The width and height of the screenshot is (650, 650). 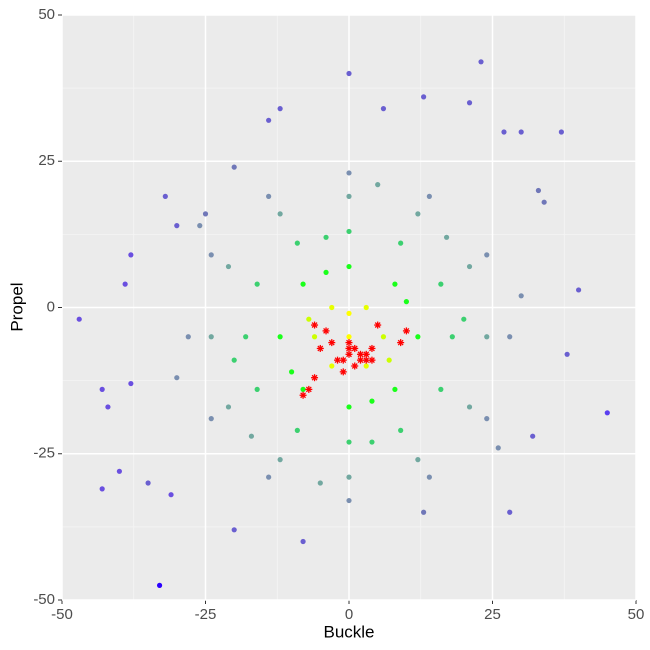 What do you see at coordinates (348, 631) in the screenshot?
I see `x-axis-title: Buckle` at bounding box center [348, 631].